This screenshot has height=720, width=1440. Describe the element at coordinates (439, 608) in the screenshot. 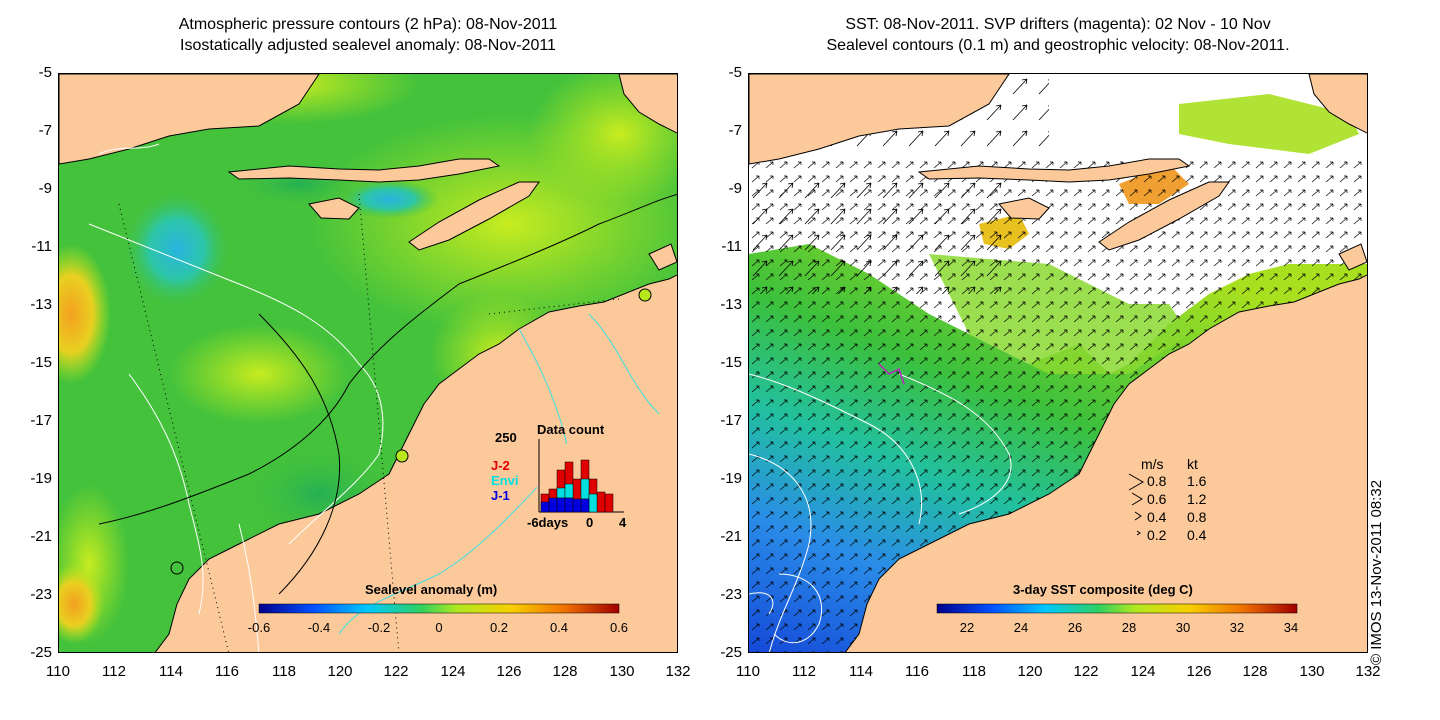

I see `sealevel-colorbar` at that location.